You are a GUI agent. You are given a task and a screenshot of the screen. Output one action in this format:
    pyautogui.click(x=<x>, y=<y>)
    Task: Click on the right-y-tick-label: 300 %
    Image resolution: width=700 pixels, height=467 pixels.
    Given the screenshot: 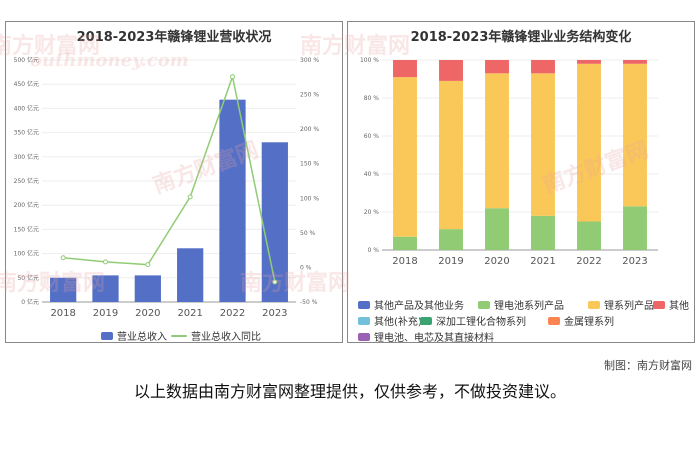 What is the action you would take?
    pyautogui.click(x=309, y=60)
    